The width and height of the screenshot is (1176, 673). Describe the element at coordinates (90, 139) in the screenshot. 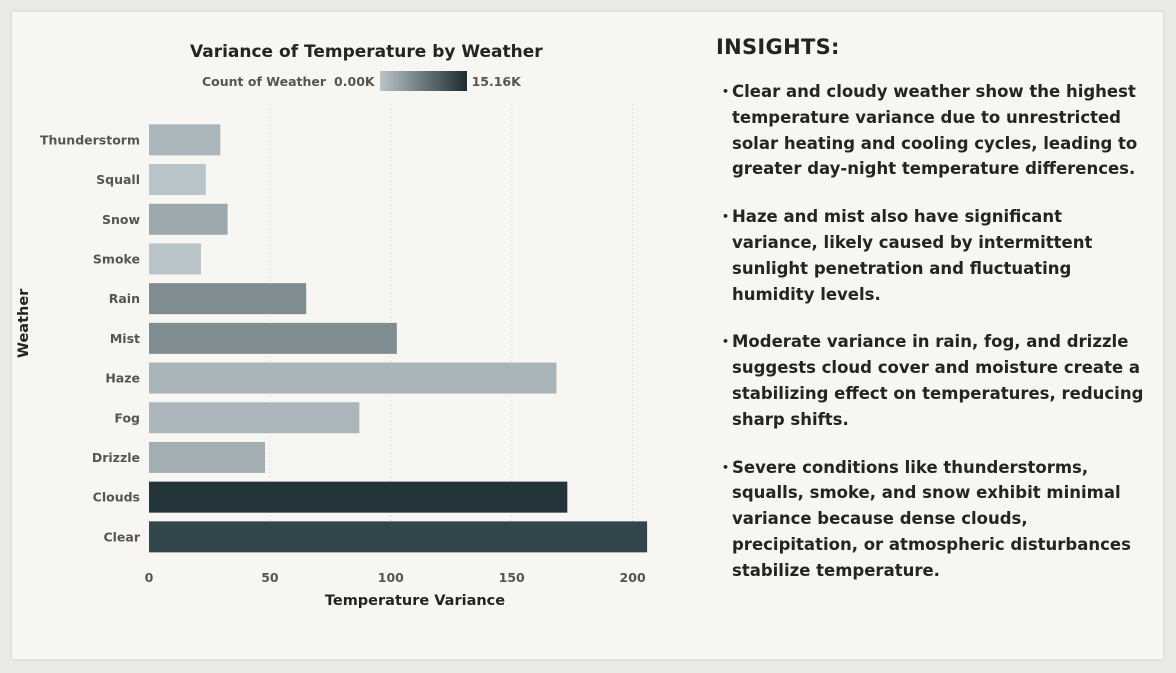

I see `category-label: Thunderstorm` at that location.